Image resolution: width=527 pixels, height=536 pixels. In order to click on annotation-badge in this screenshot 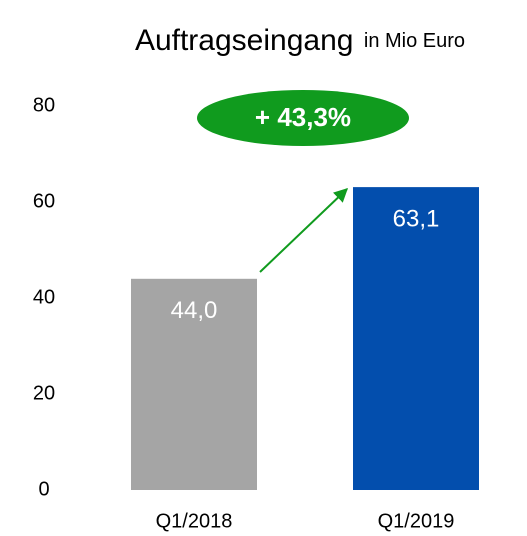, I will do `click(303, 118)`.